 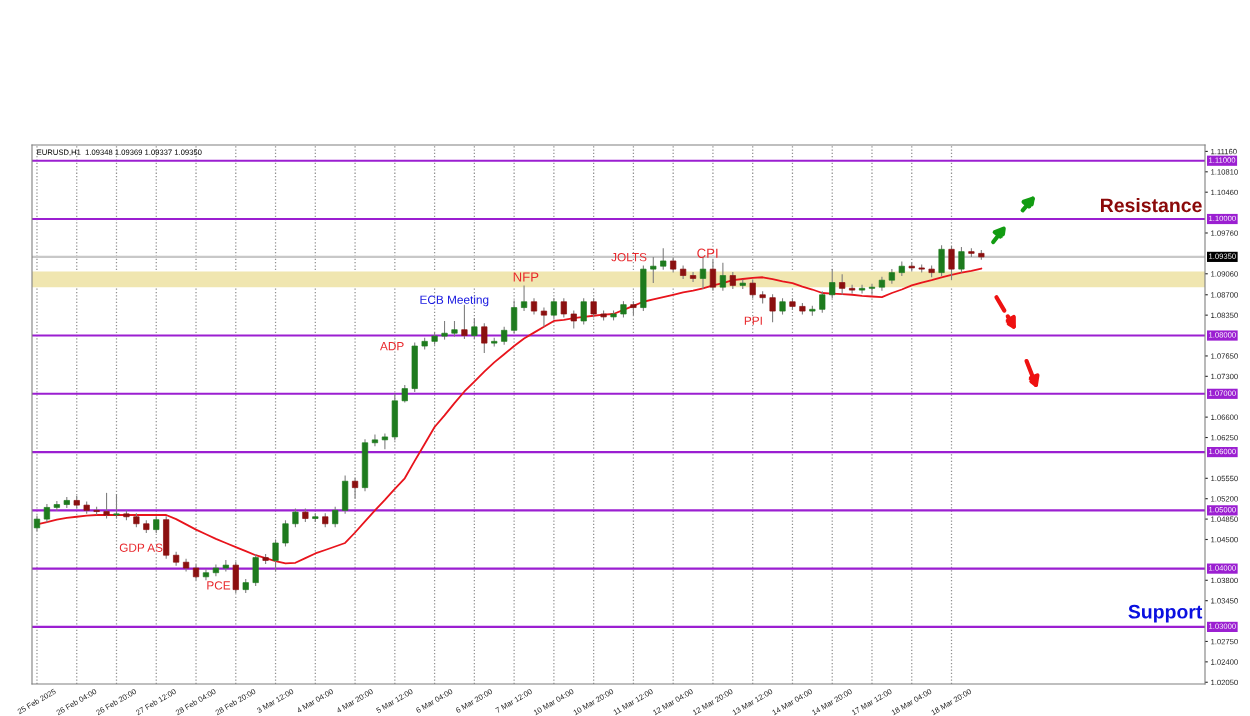 What do you see at coordinates (219, 585) in the screenshot?
I see `annotation: PCE` at bounding box center [219, 585].